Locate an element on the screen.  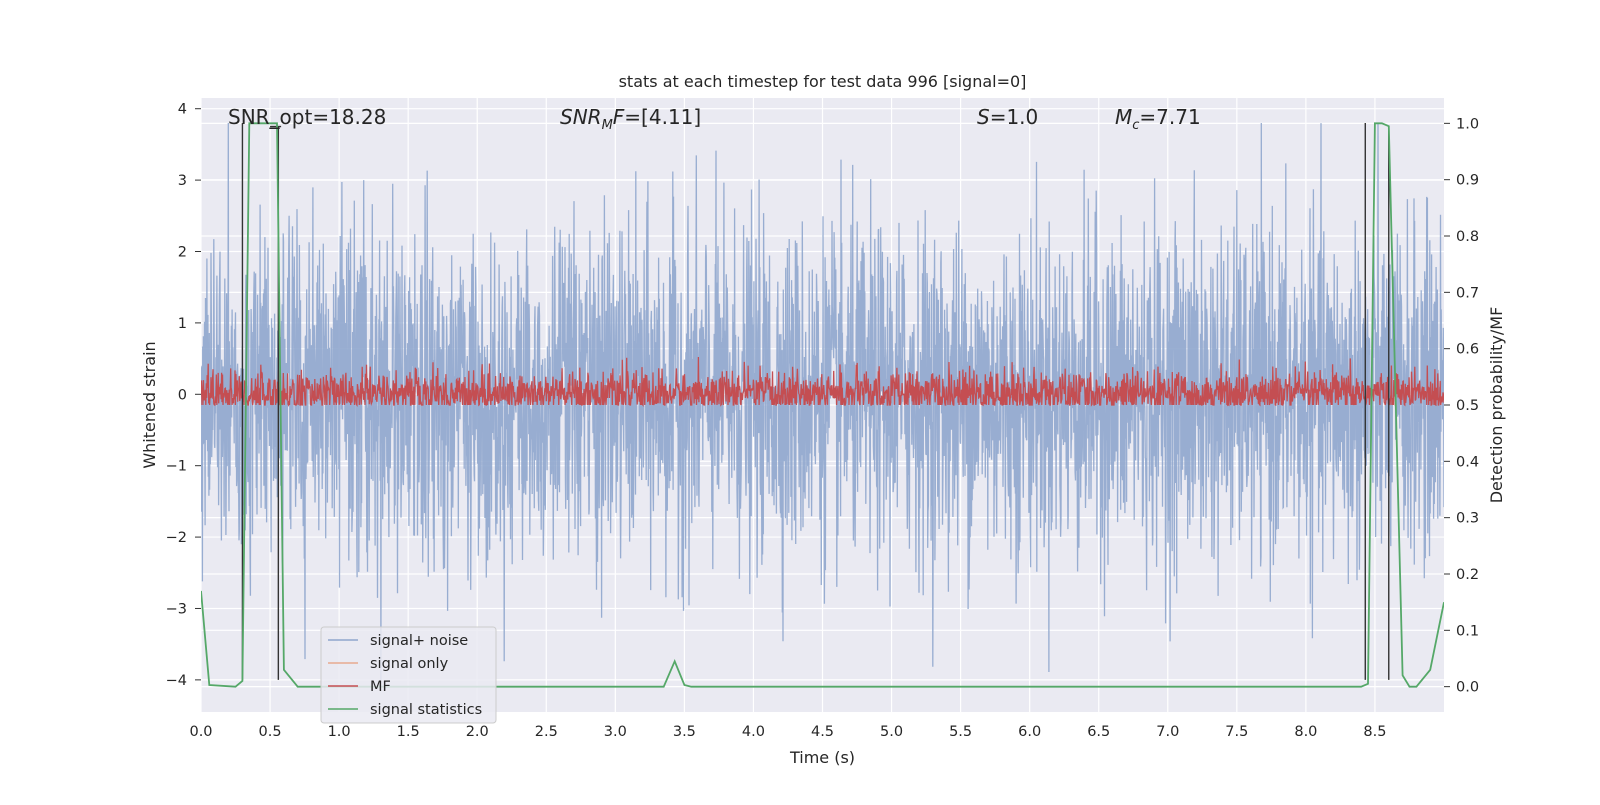
x-tick-label: 0.0 is located at coordinates (200, 732).